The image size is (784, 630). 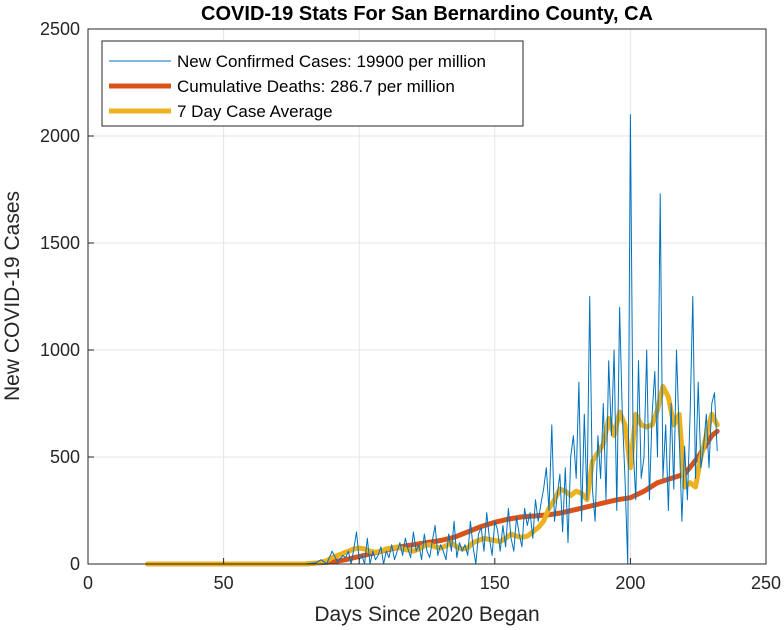 I want to click on x-tick-label: 150, so click(x=495, y=583).